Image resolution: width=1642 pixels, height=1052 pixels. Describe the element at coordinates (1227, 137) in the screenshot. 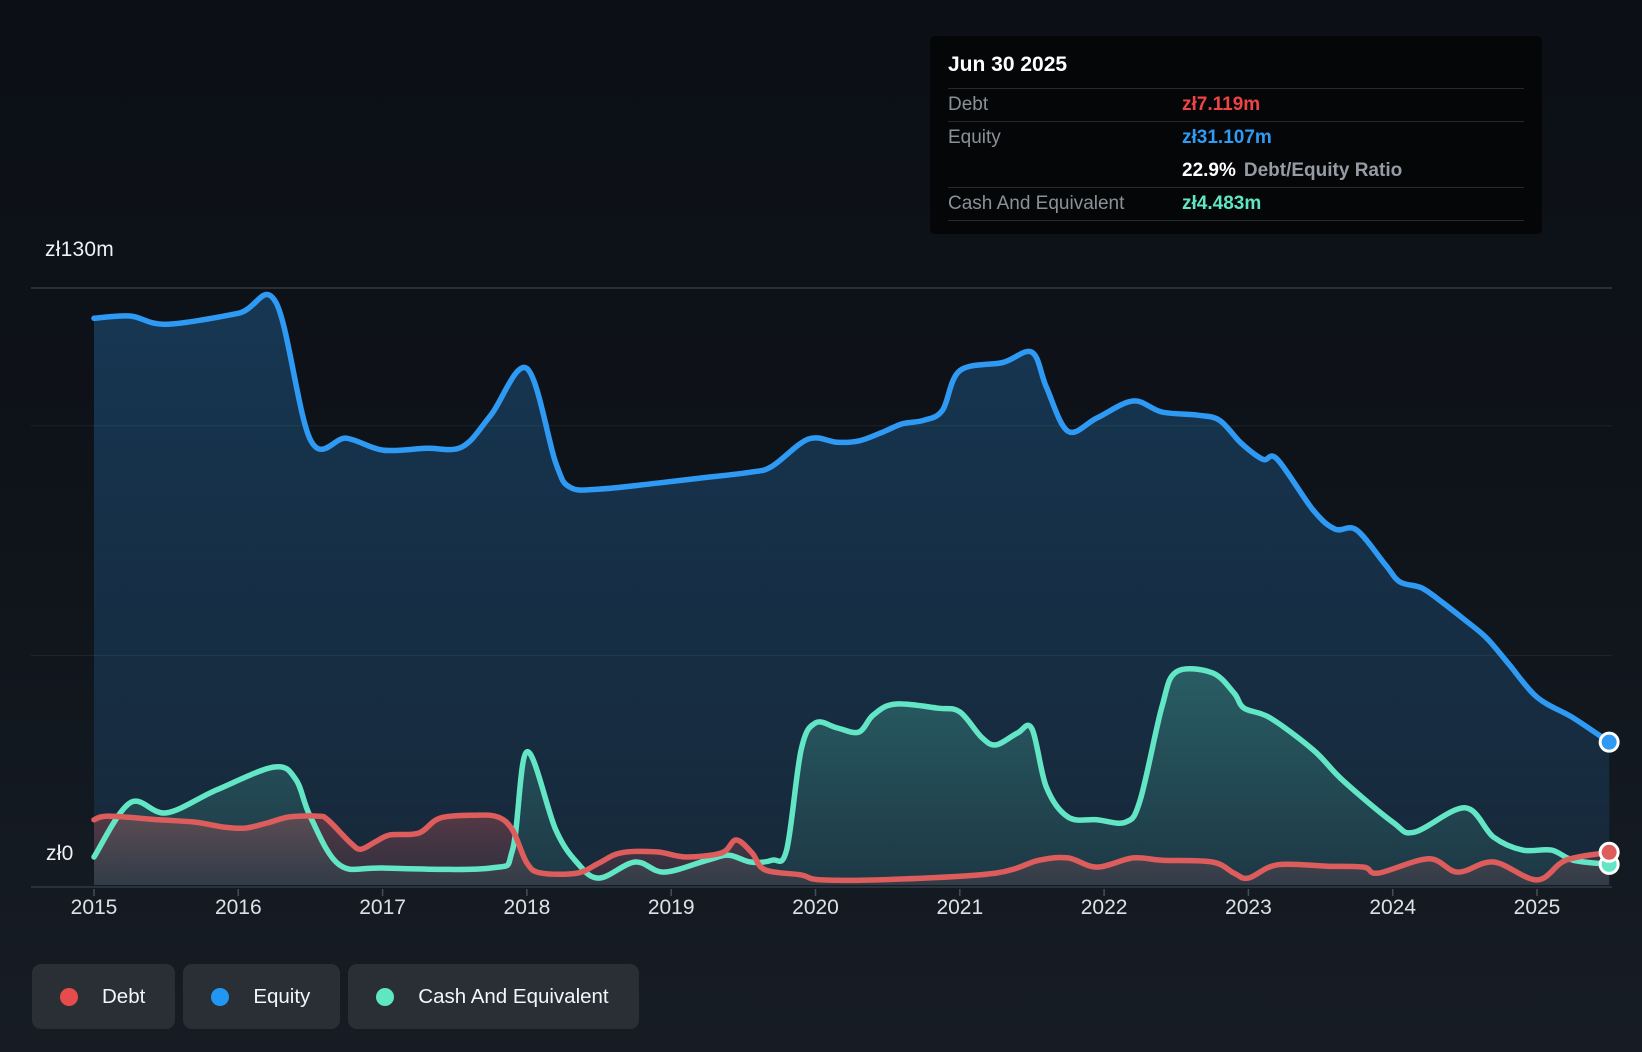

I see `tooltip-equity-value: zł31.107m` at that location.